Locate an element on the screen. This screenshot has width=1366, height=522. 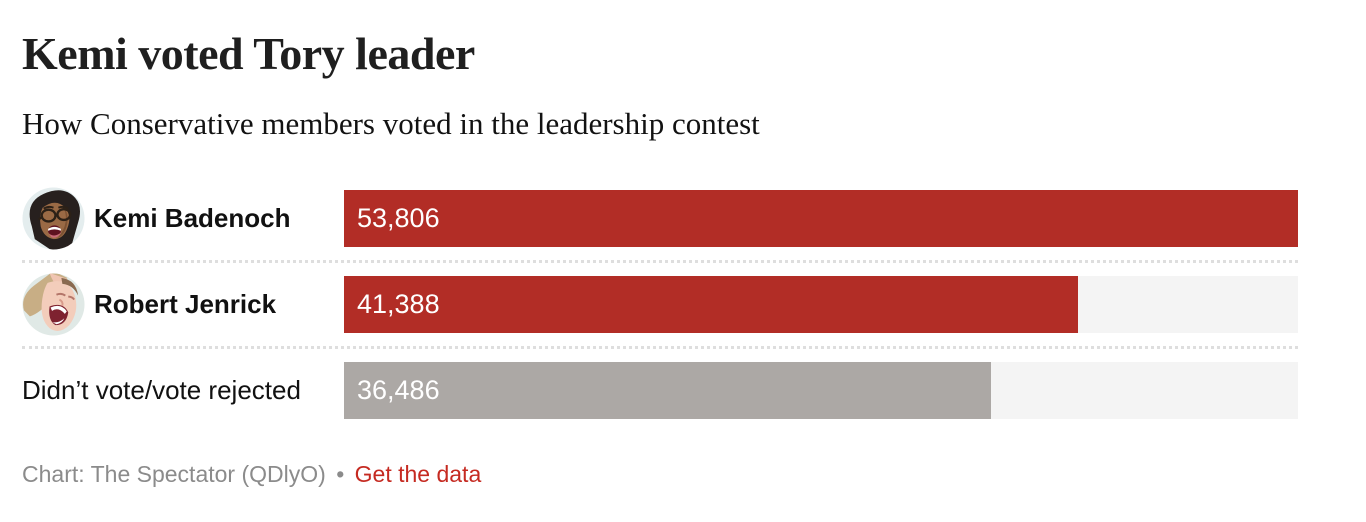
kemi-badenoch-caricature is located at coordinates (53, 218).